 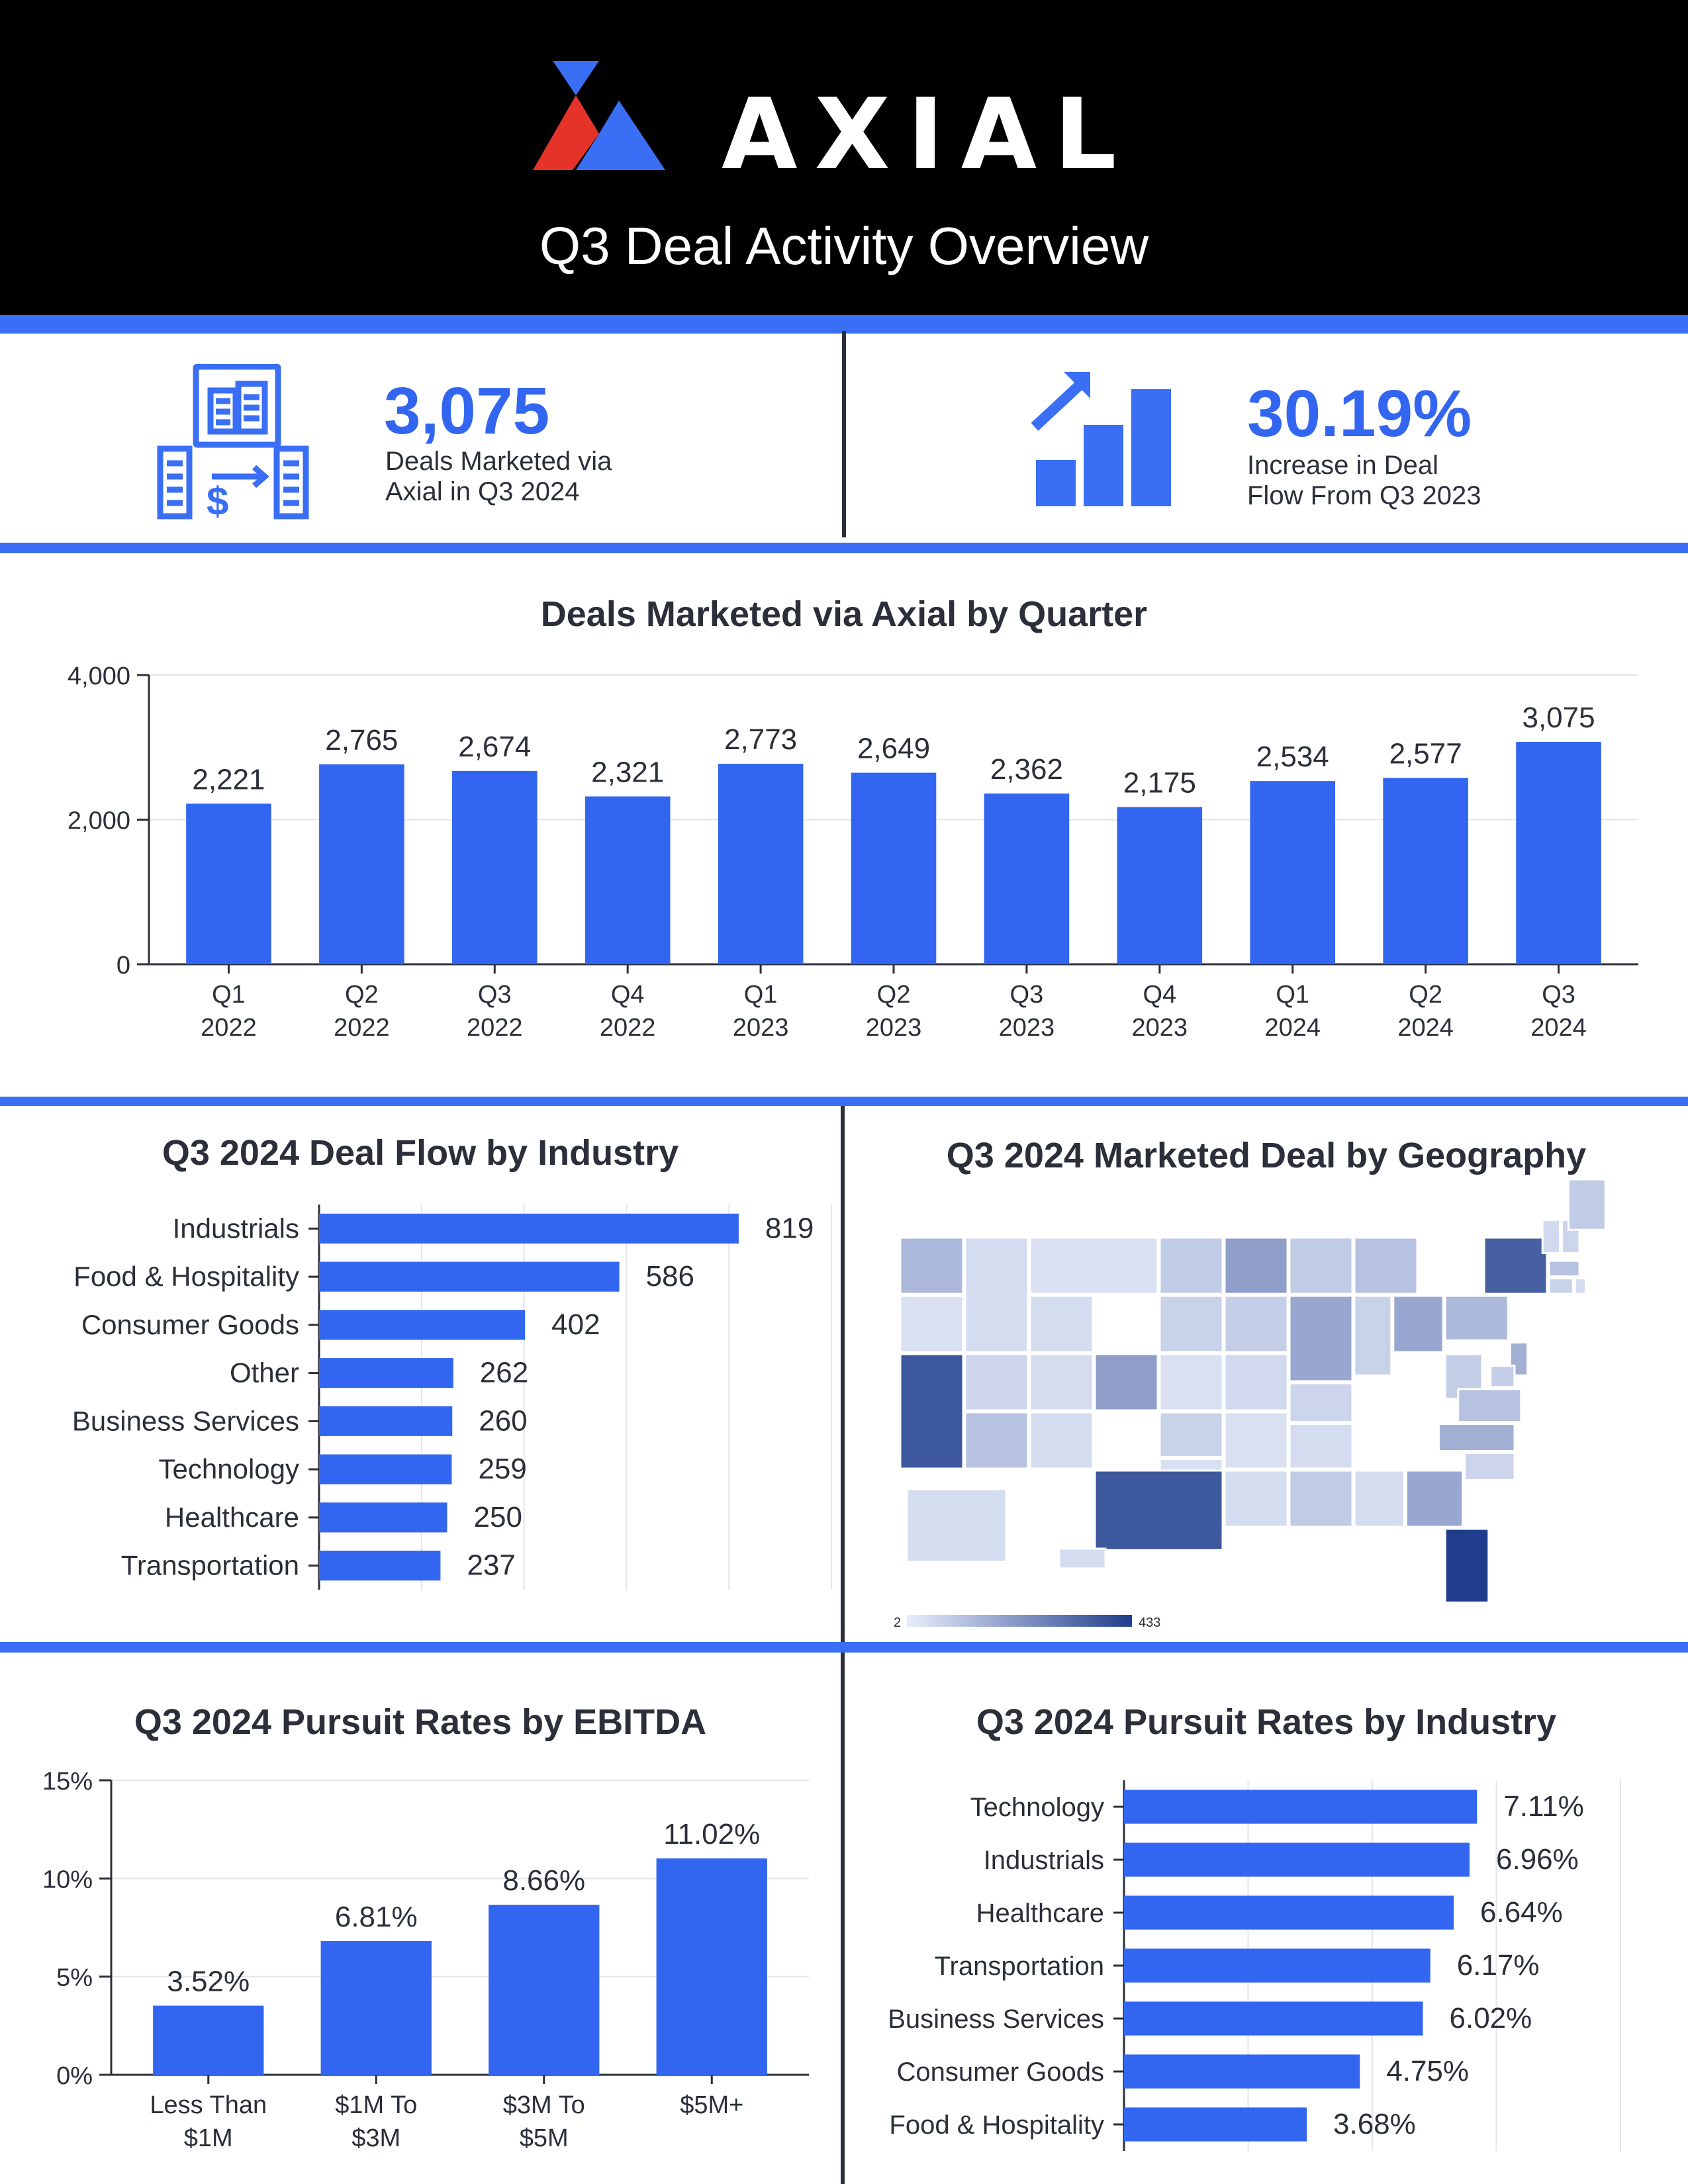 I want to click on logo-blue-triangle, so click(x=620, y=135).